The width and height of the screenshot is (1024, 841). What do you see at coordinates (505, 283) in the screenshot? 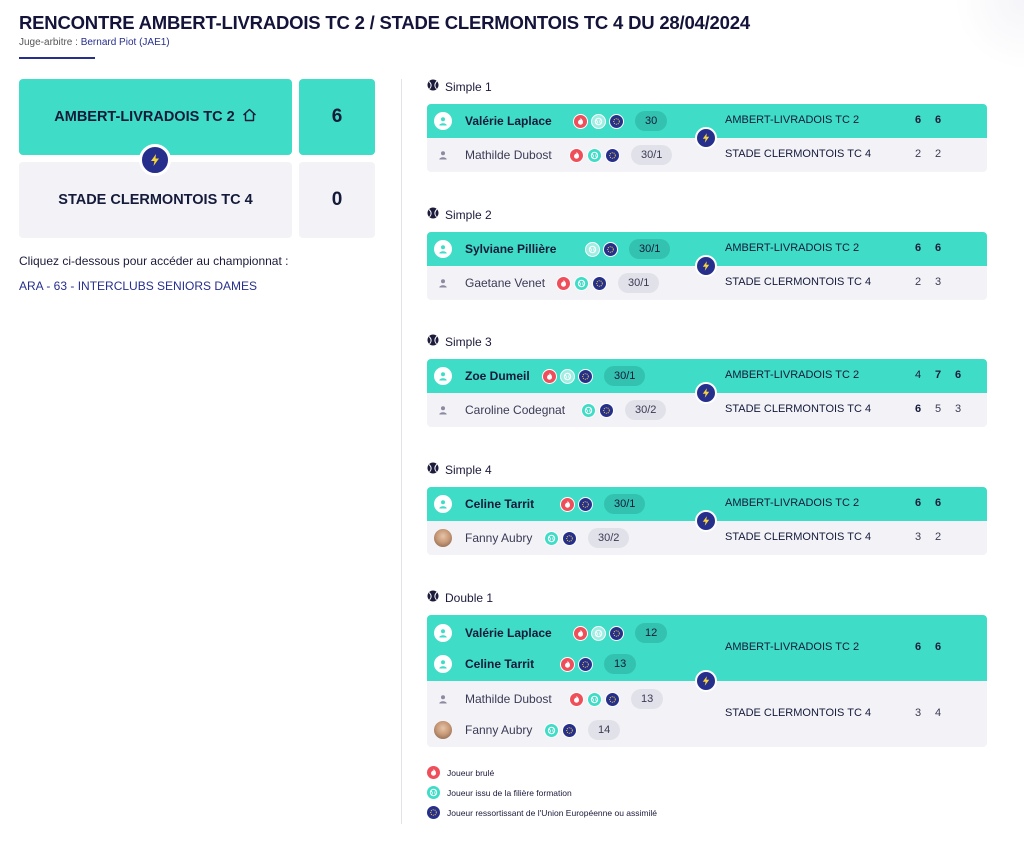
I see `player-name: Gaetane Venet` at bounding box center [505, 283].